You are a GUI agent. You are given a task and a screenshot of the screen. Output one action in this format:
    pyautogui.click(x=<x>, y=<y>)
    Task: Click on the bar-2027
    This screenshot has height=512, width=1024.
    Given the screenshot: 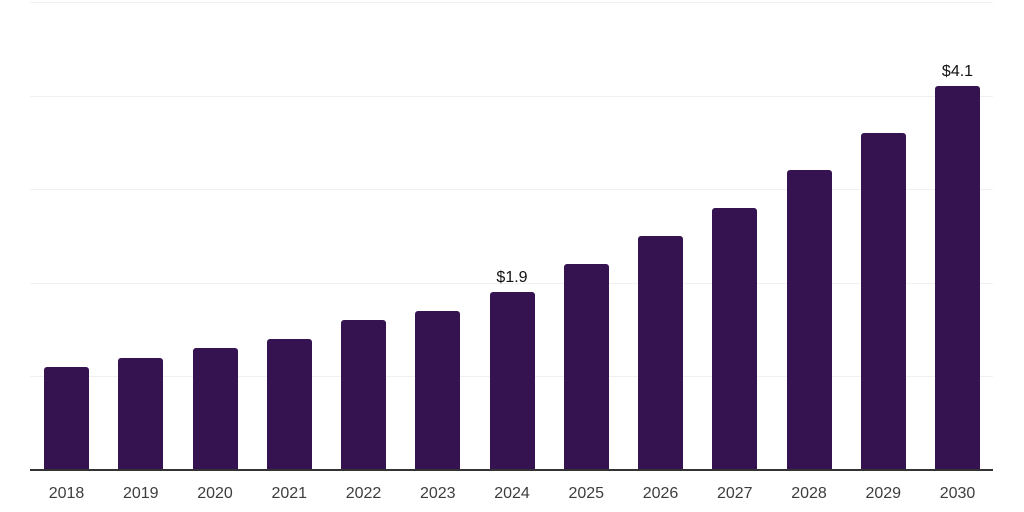 What is the action you would take?
    pyautogui.click(x=735, y=338)
    